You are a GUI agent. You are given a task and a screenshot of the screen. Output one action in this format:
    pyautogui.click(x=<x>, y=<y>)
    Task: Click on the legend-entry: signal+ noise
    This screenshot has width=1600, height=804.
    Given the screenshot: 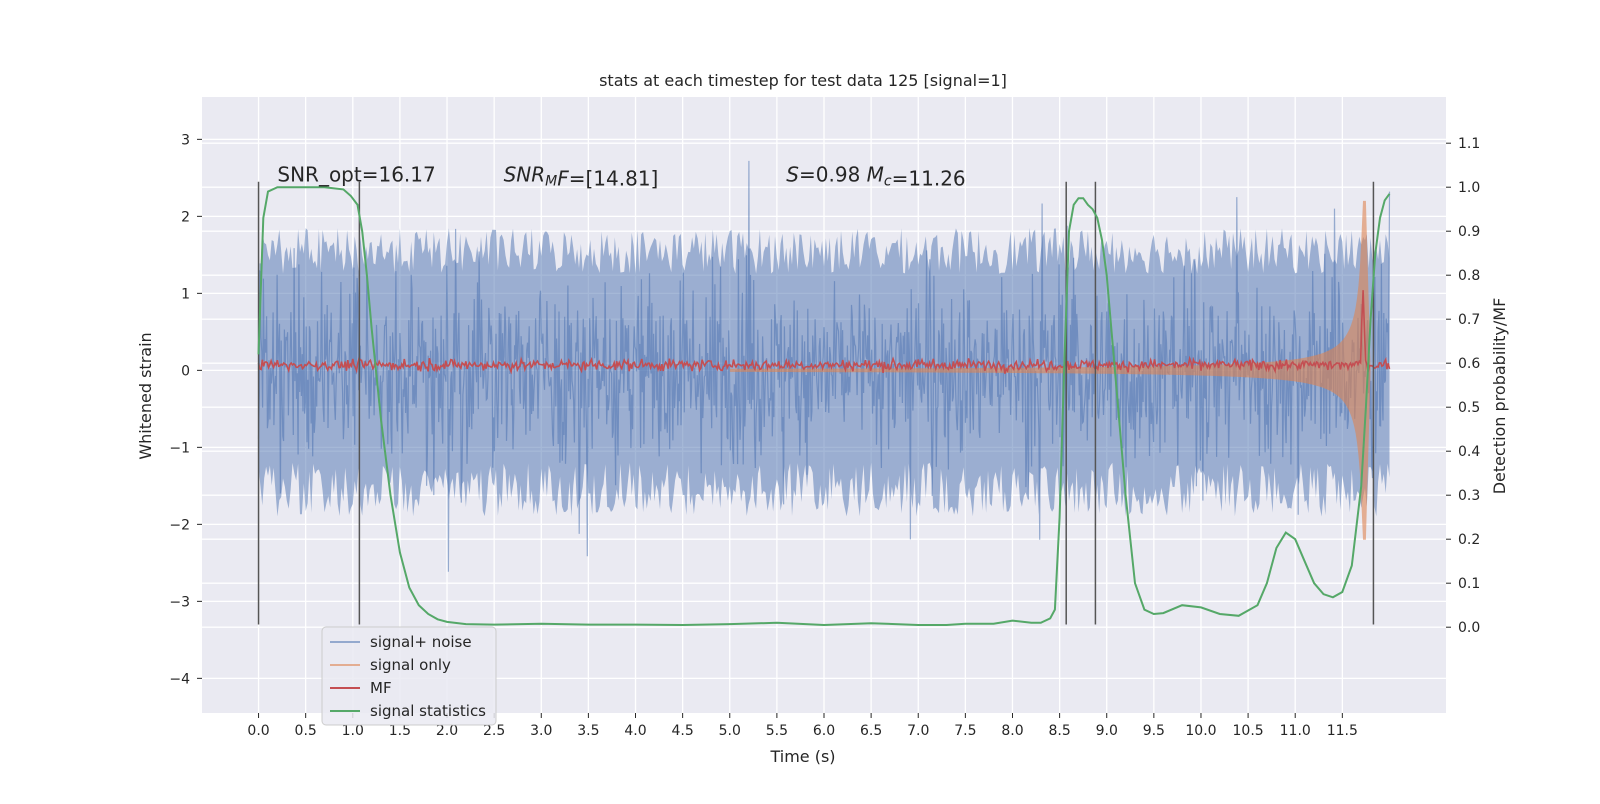 What is the action you would take?
    pyautogui.click(x=421, y=642)
    